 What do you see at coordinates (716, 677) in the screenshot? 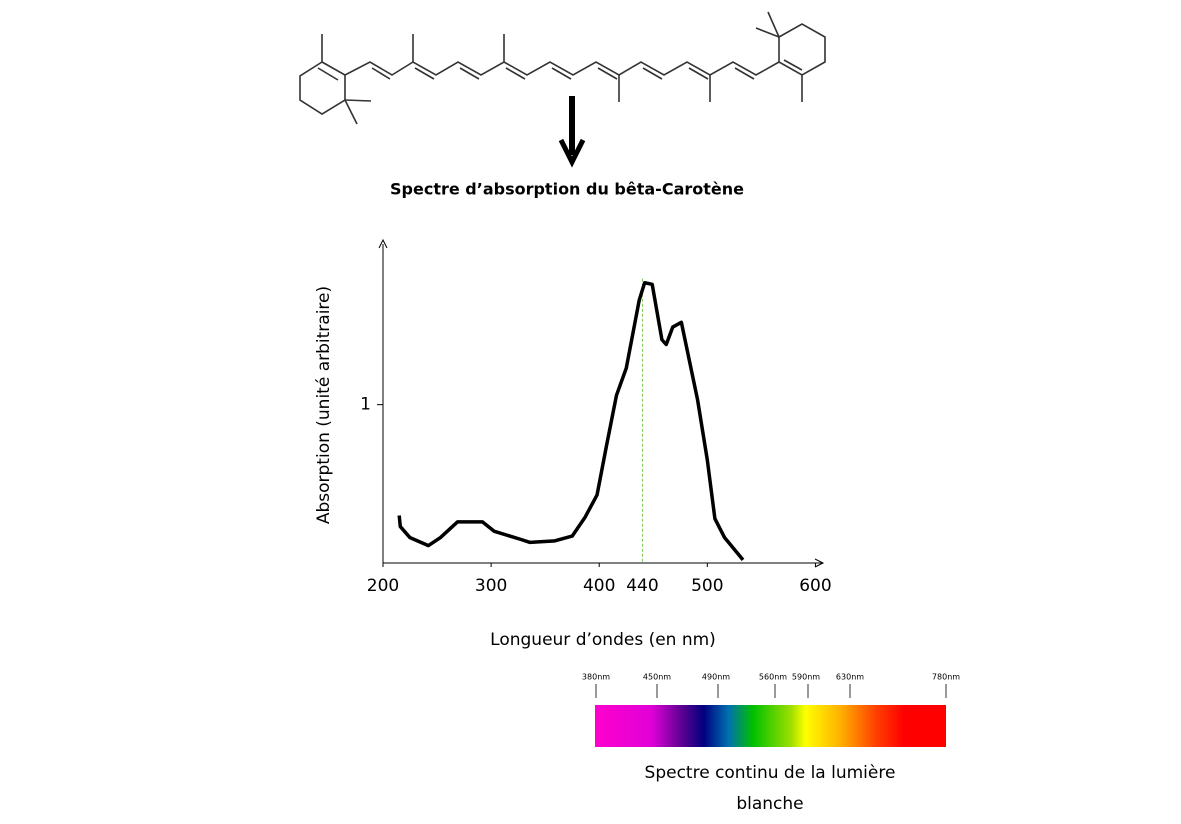
I see `spectrum-tick-label: 490nm` at bounding box center [716, 677].